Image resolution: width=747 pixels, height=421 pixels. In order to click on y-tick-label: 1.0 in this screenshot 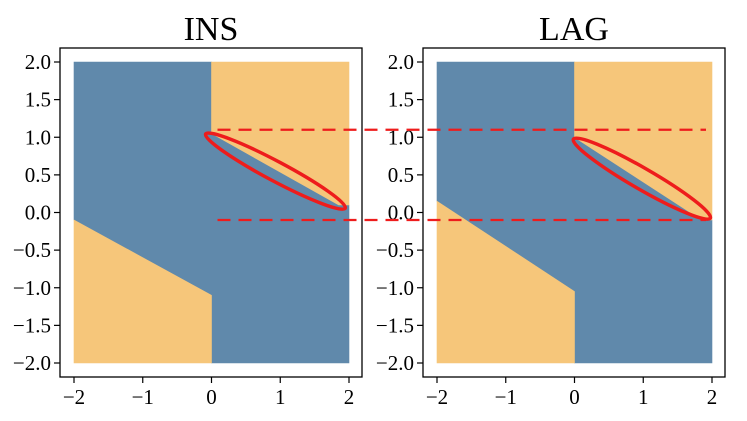, I will do `click(38, 137)`.